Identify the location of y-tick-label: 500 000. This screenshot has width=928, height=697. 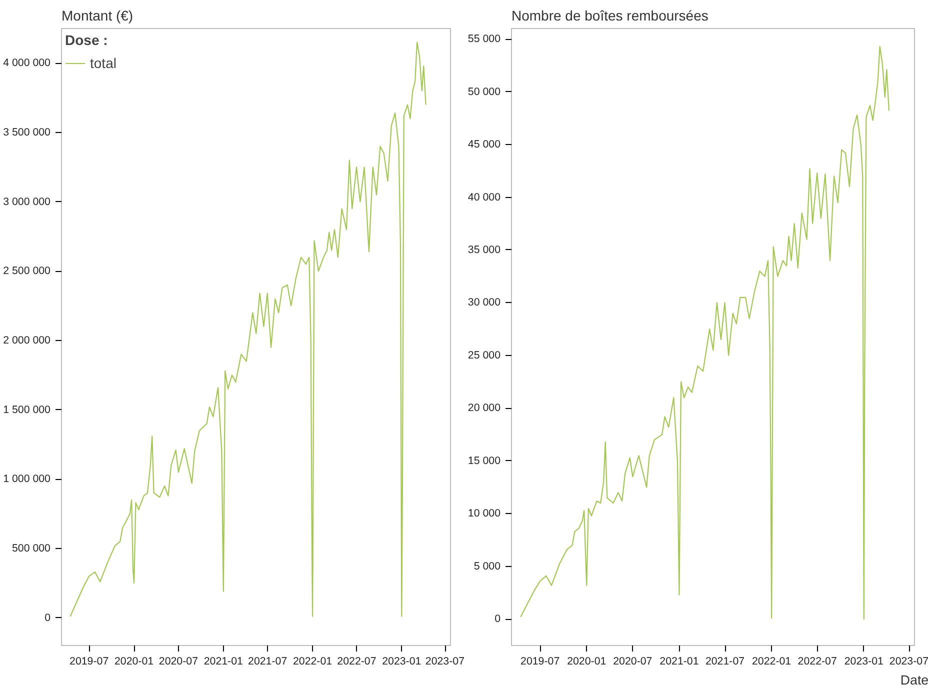
(31, 548).